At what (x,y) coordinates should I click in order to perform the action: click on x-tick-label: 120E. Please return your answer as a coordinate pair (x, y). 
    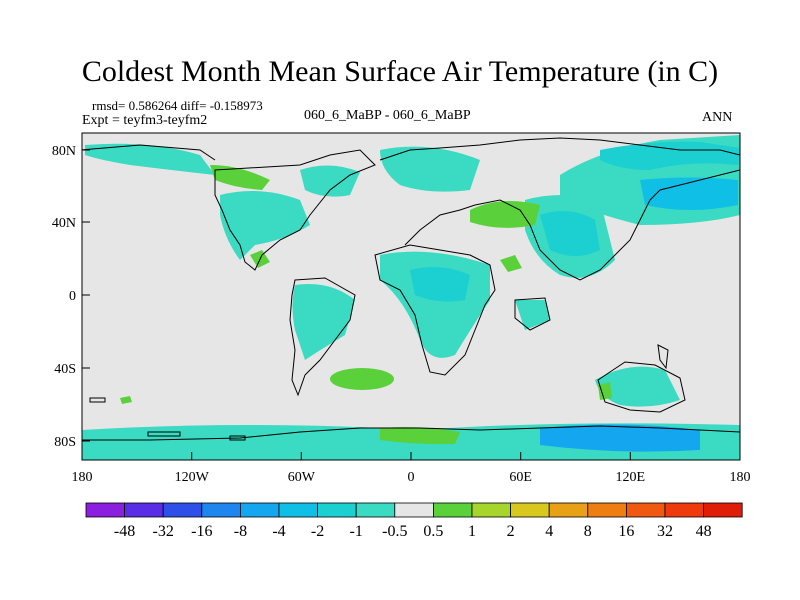
    Looking at the image, I should click on (631, 477).